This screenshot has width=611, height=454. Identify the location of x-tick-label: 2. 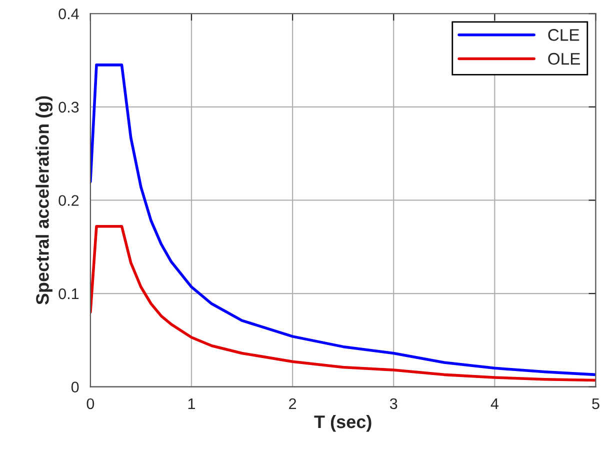
(292, 403).